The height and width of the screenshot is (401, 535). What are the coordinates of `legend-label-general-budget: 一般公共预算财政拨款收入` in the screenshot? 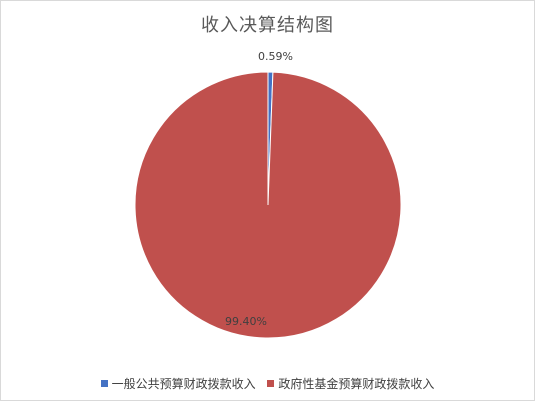 It's located at (183, 384).